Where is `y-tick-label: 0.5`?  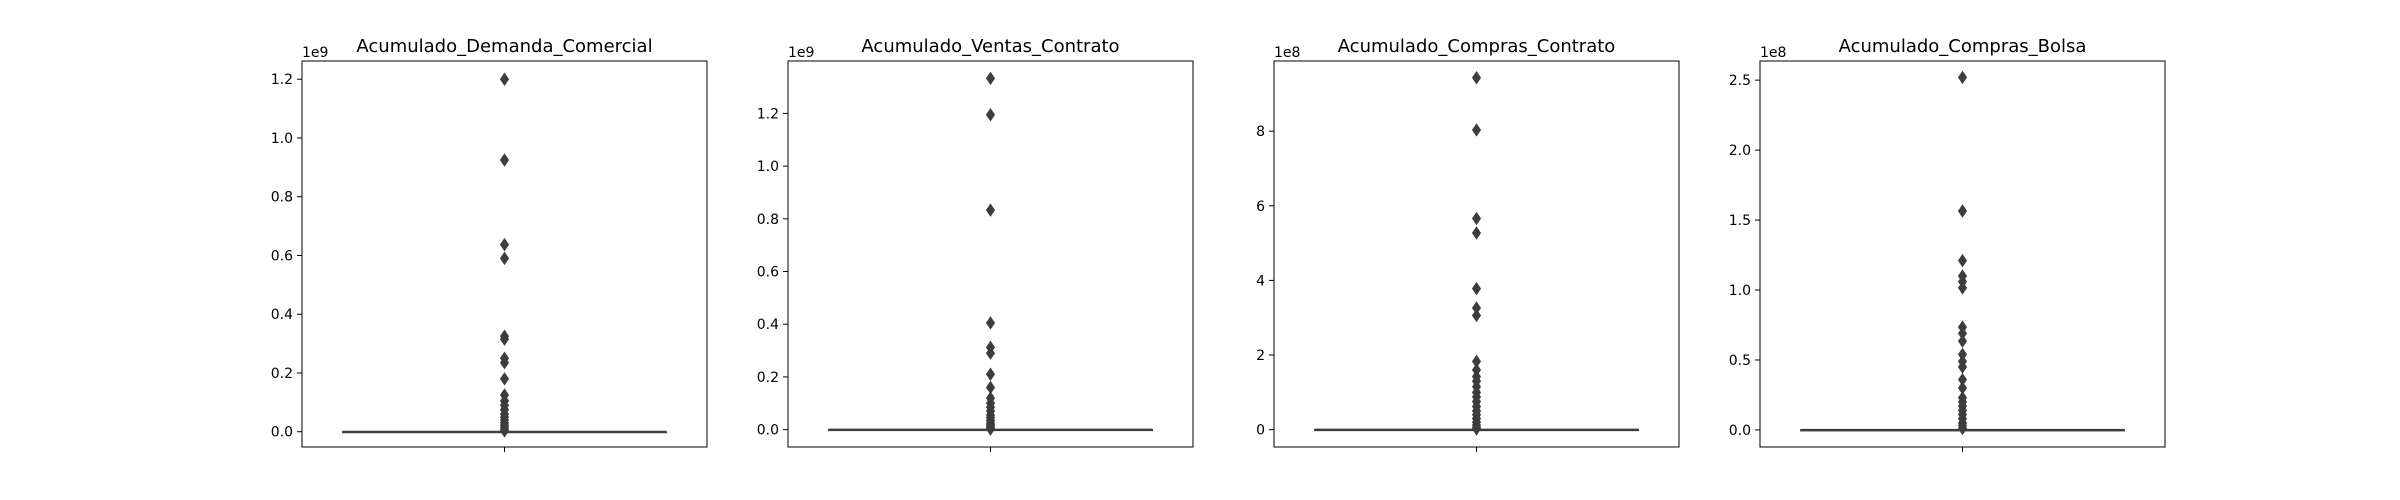 y-tick-label: 0.5 is located at coordinates (1740, 361).